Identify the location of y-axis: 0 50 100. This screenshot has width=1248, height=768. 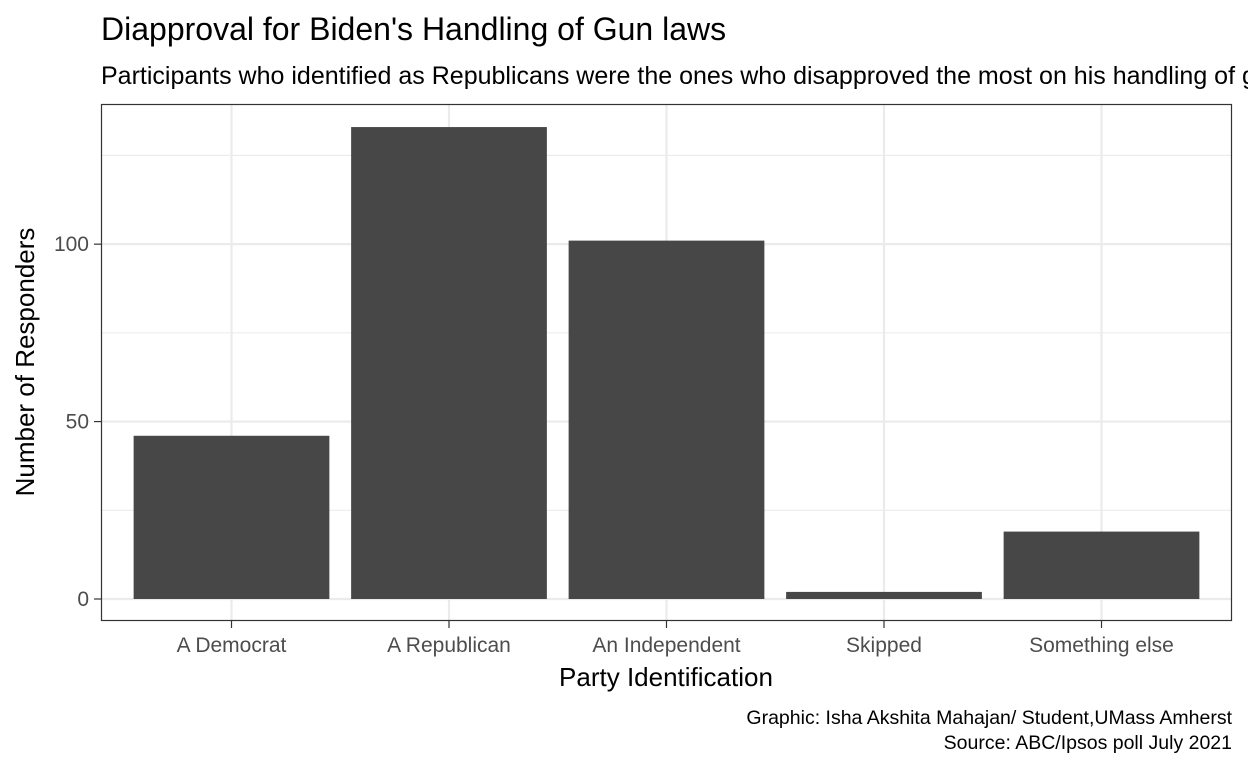
(77, 422).